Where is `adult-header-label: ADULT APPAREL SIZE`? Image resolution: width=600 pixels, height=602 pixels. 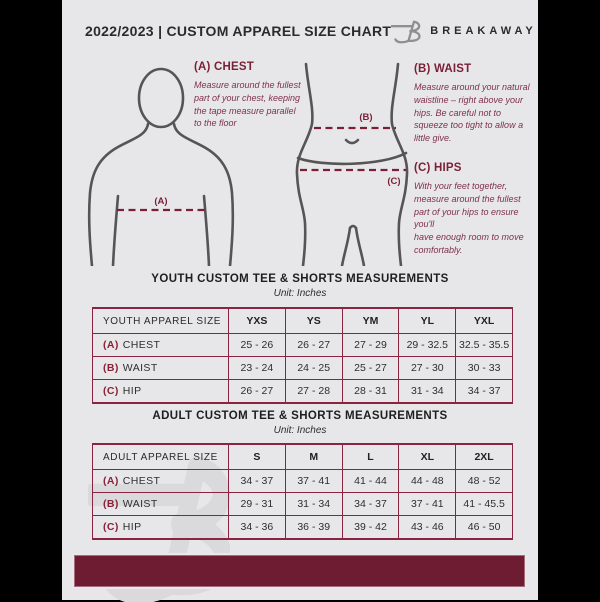 adult-header-label: ADULT APPAREL SIZE is located at coordinates (160, 456).